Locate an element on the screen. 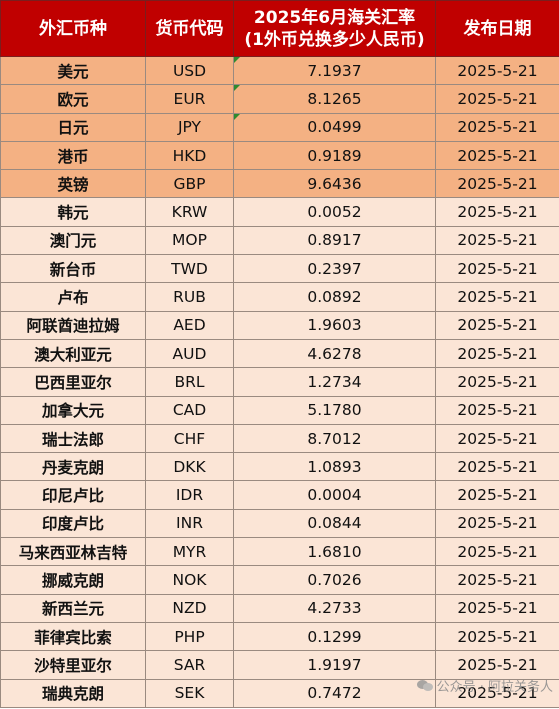 This screenshot has width=559, height=709. exchange-rate-value: 8.1265 is located at coordinates (334, 98).